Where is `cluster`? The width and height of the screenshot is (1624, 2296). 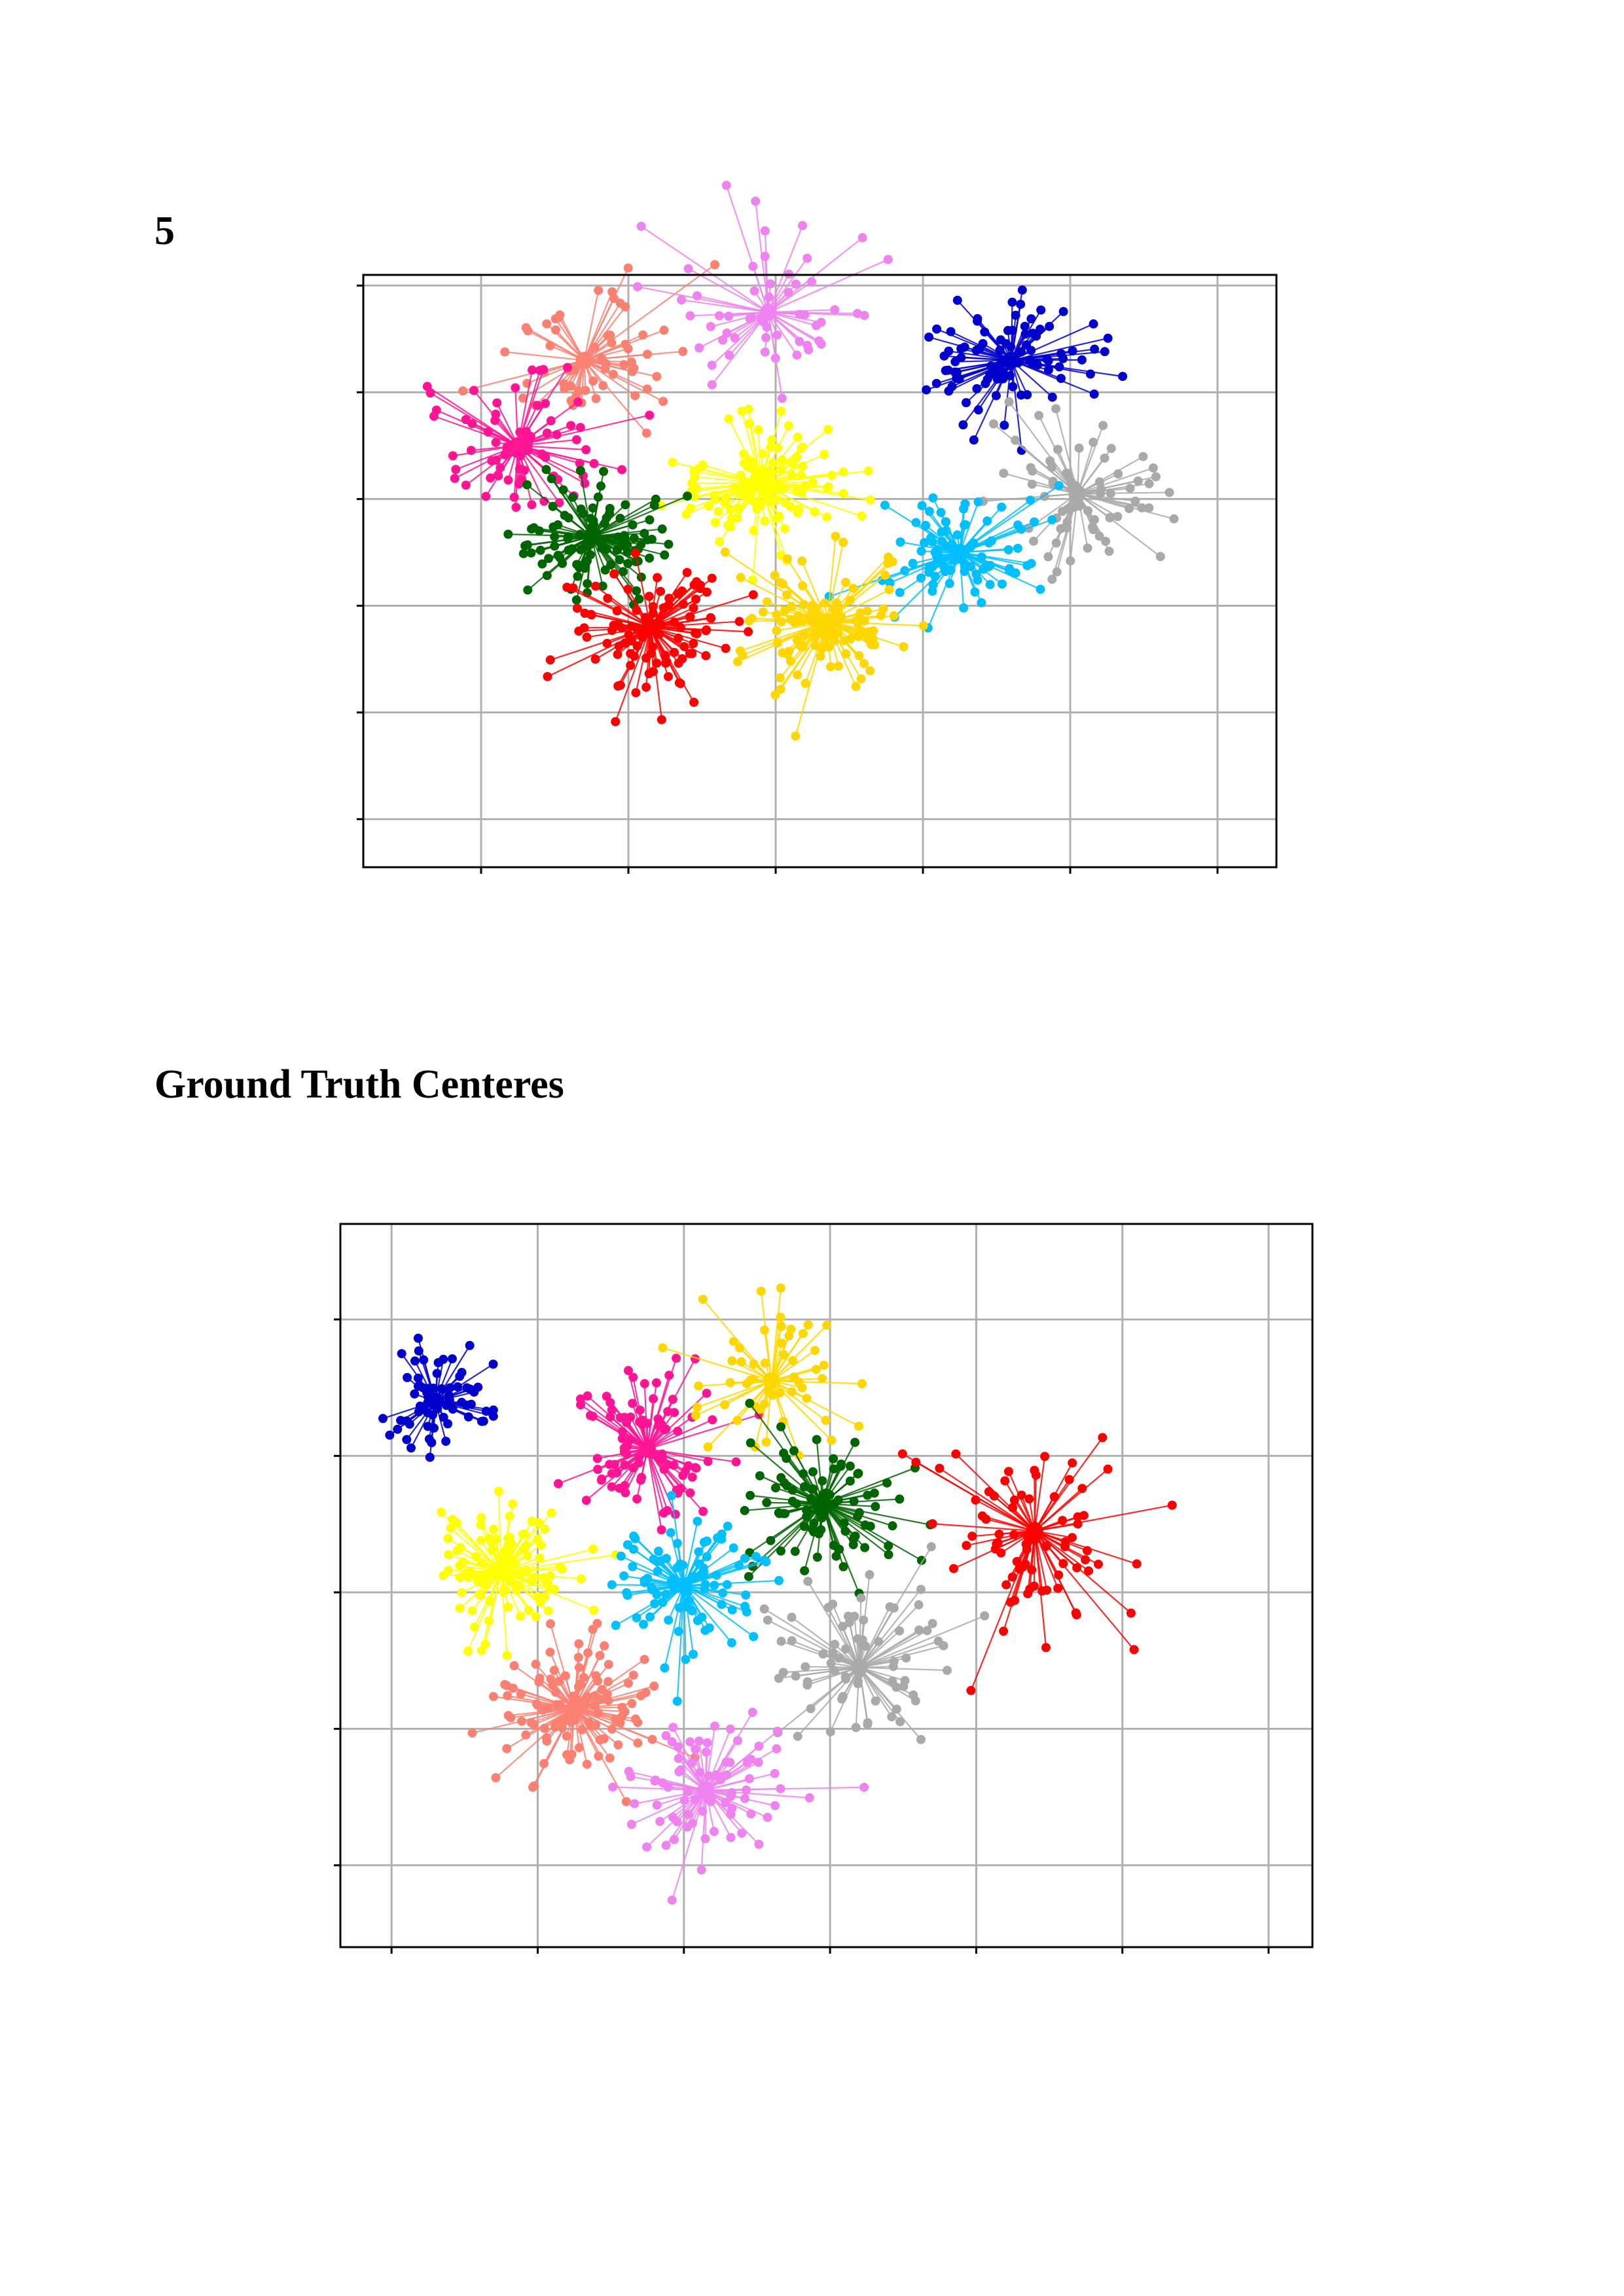
cluster is located at coordinates (1037, 1564).